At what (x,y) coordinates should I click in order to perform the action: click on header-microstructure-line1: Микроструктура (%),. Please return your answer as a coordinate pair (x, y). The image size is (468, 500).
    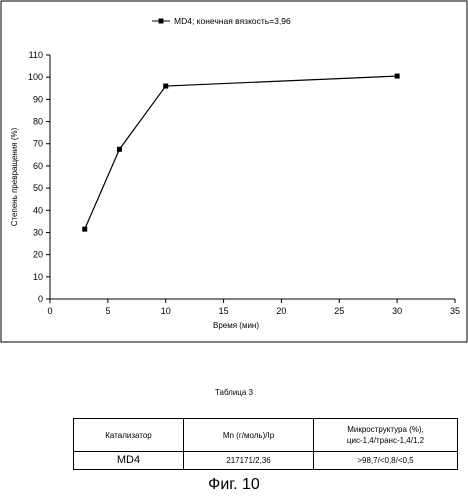
    Looking at the image, I should click on (385, 429).